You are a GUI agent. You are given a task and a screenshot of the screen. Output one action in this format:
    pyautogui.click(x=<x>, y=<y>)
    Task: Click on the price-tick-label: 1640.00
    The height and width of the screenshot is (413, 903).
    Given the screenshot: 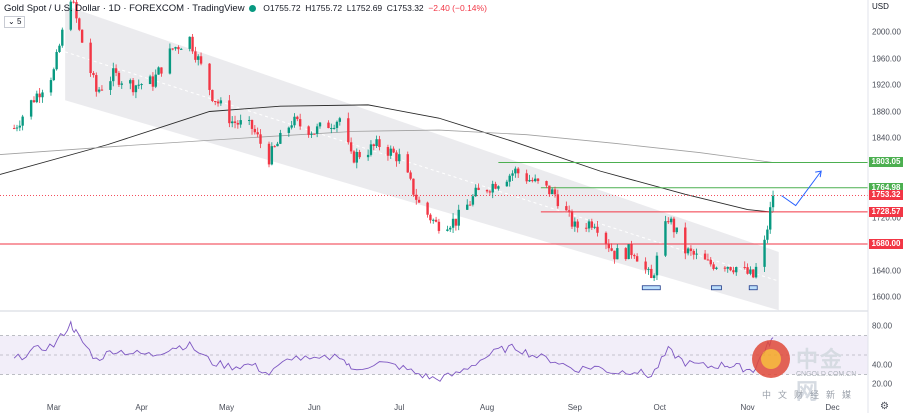 What is the action you would take?
    pyautogui.click(x=886, y=270)
    